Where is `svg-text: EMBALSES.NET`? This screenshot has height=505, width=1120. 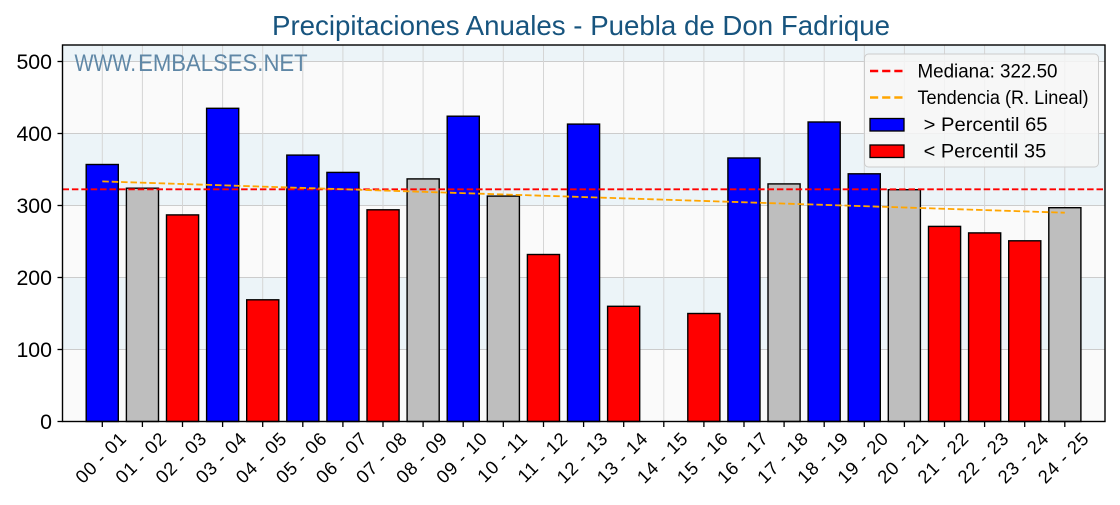 svg-text: EMBALSES.NET is located at coordinates (223, 63).